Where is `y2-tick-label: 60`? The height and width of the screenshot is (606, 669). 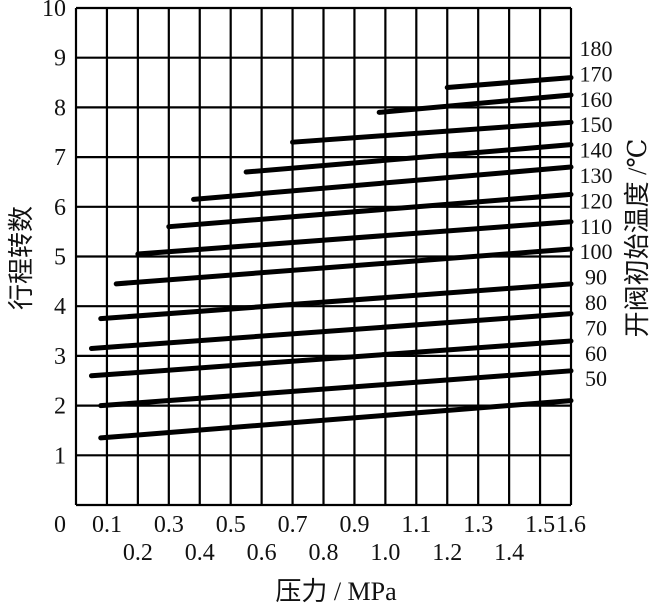
y2-tick-label: 60 is located at coordinates (596, 353).